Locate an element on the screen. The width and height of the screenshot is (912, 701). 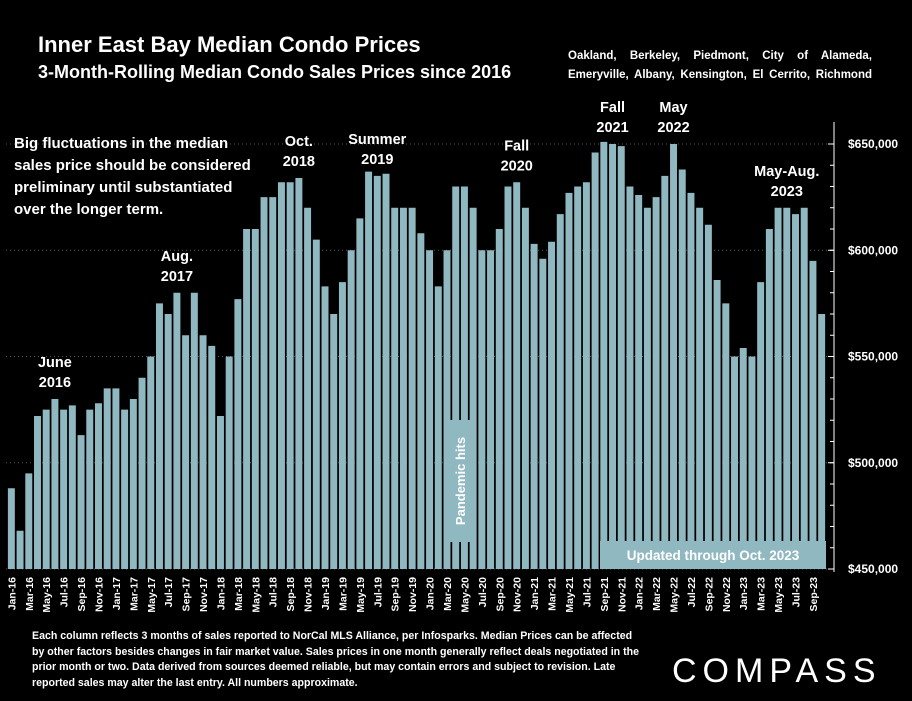
x-tick-label: Jul-20 is located at coordinates (483, 592).